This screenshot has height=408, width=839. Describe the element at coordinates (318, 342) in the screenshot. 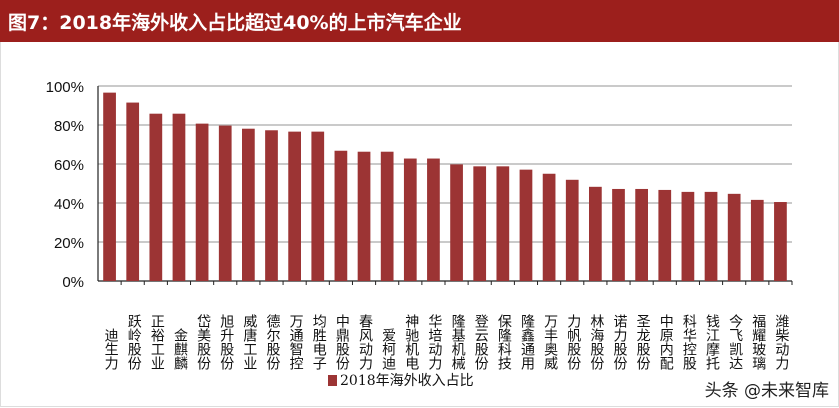

I see `x-tick-label: 均胜电子` at that location.